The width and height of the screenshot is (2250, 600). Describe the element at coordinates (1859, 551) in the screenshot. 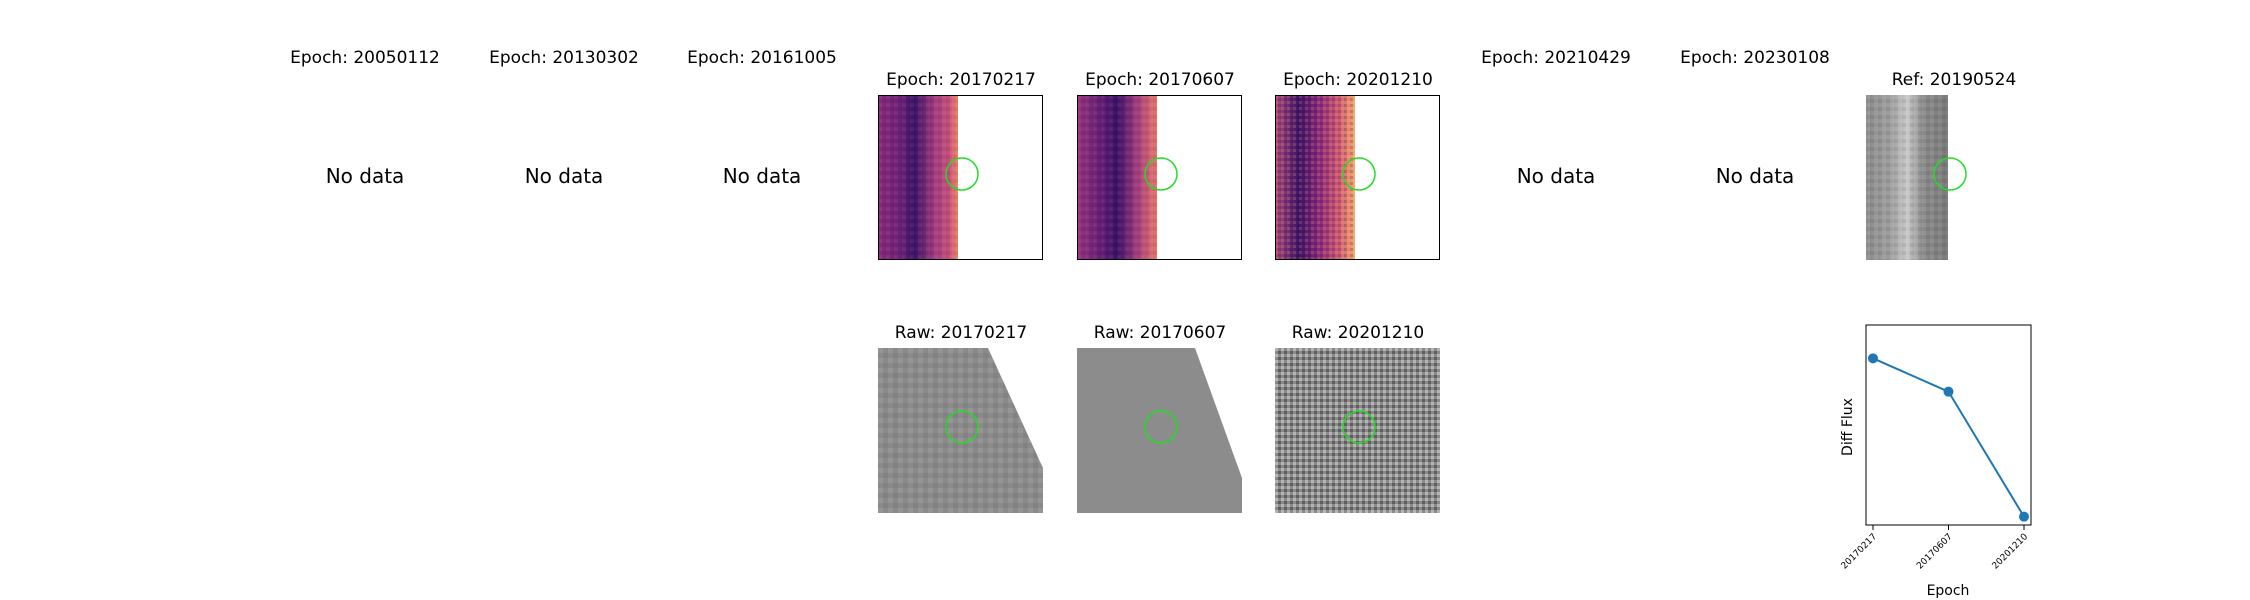

I see `x-tick-label-20170217: 20170217` at that location.